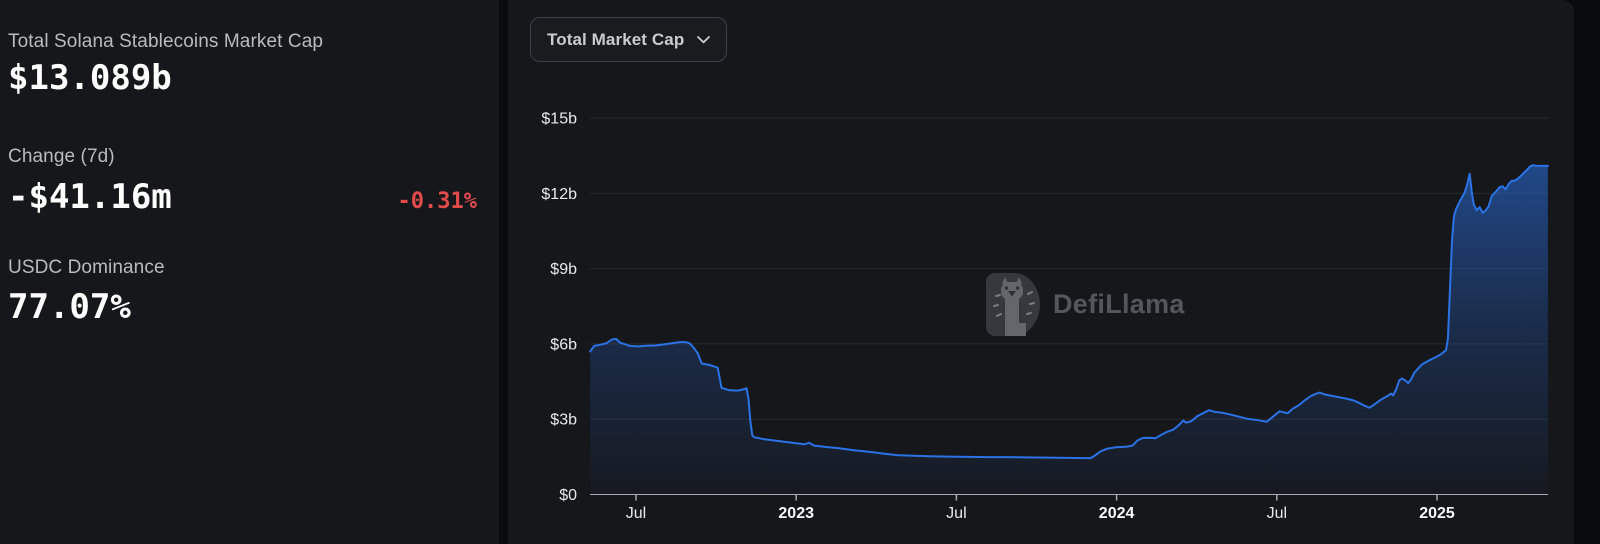 The image size is (1600, 544). What do you see at coordinates (69, 307) in the screenshot?
I see `usdc-dominance-value: 77.07%` at bounding box center [69, 307].